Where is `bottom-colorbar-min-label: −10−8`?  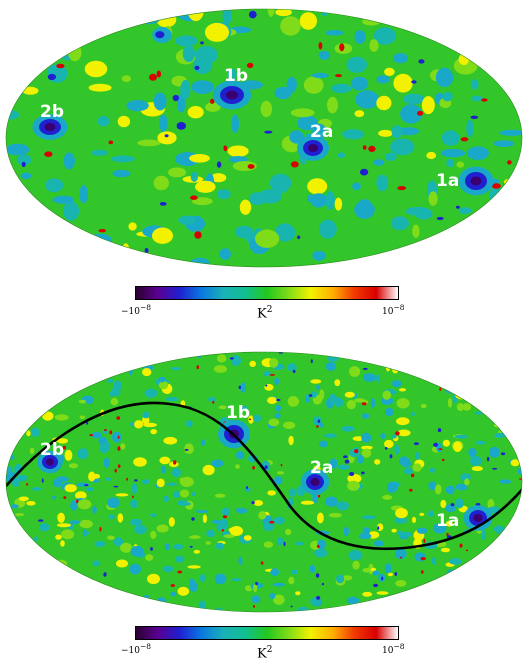
bottom-colorbar-min-label: −10−8 is located at coordinates (136, 649).